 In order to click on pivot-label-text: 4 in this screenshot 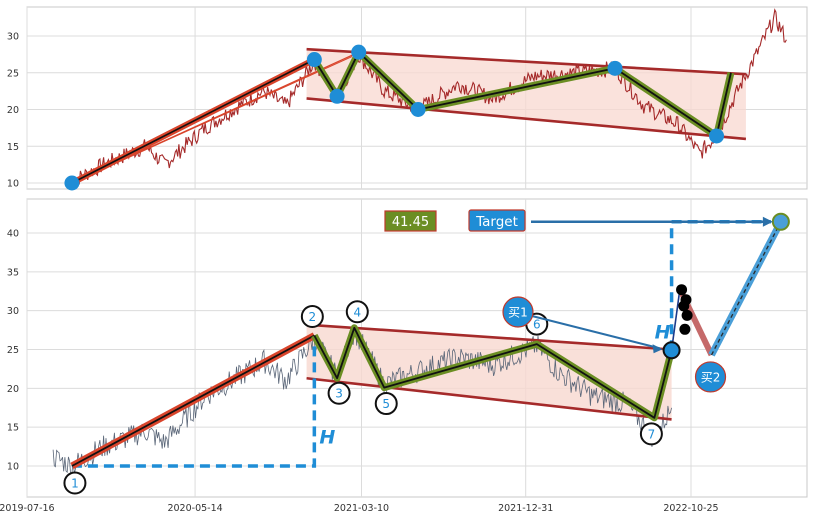, I will do `click(357, 312)`.